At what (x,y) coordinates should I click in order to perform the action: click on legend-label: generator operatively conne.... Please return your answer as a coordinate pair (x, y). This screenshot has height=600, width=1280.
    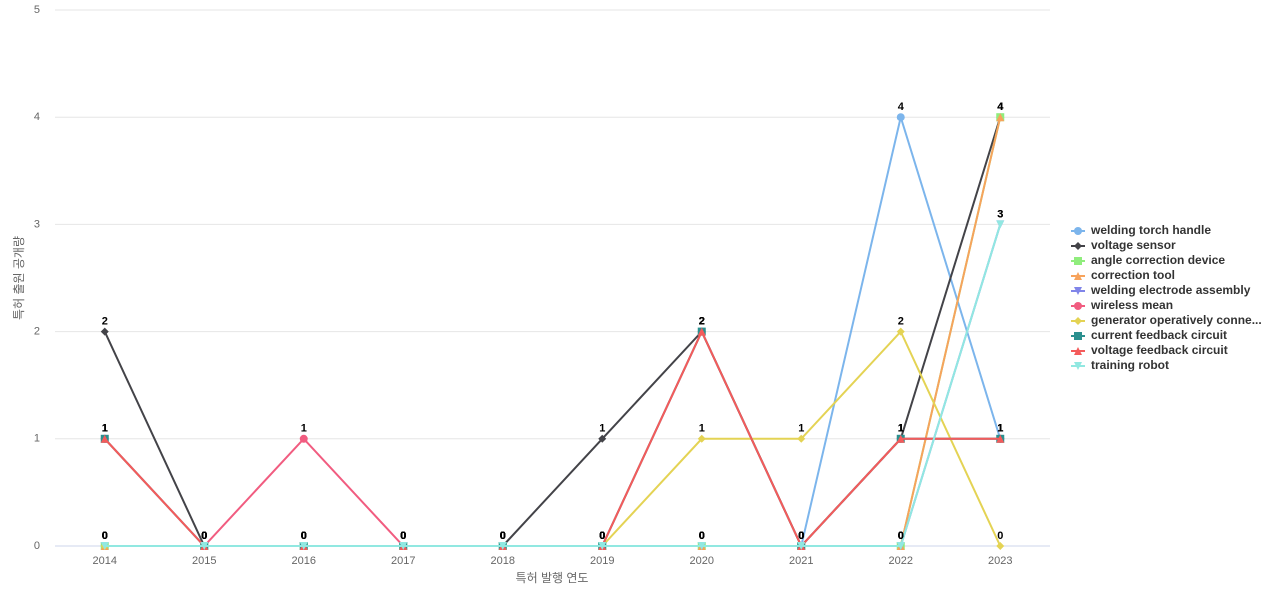
    Looking at the image, I should click on (1176, 320).